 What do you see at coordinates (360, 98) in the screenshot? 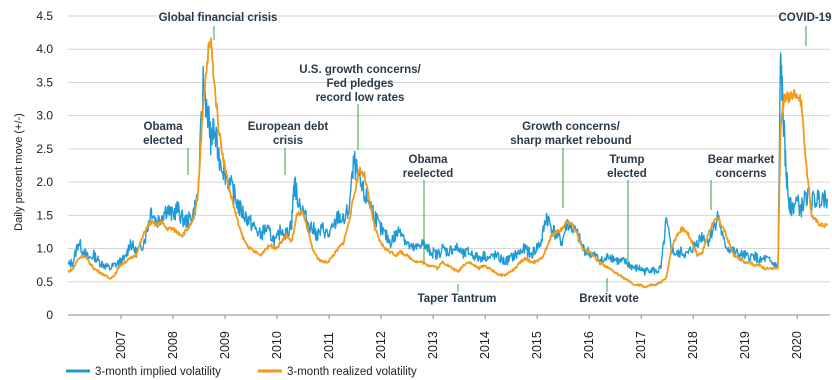
I see `annotation-label: record low rates` at bounding box center [360, 98].